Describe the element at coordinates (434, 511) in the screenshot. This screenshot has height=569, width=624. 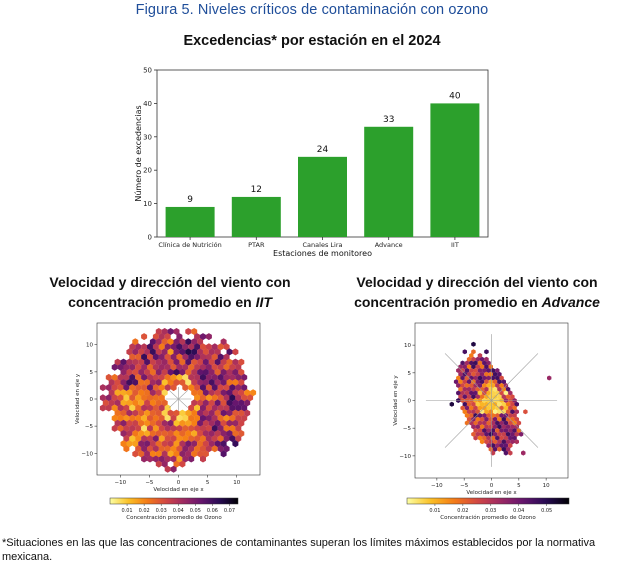
I see `colorbar-tick-label: 0.01` at that location.